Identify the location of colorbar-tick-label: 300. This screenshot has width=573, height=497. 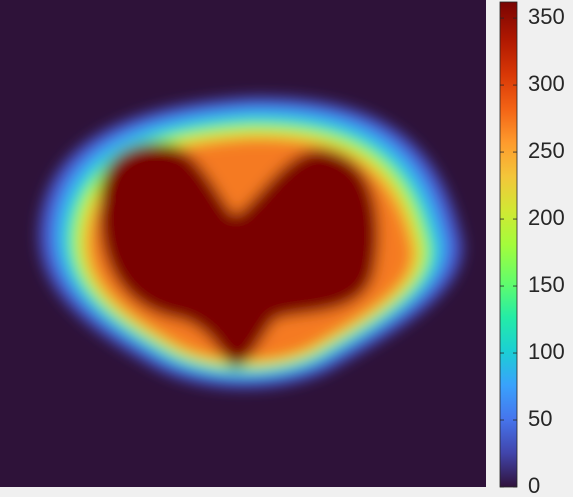
(546, 83).